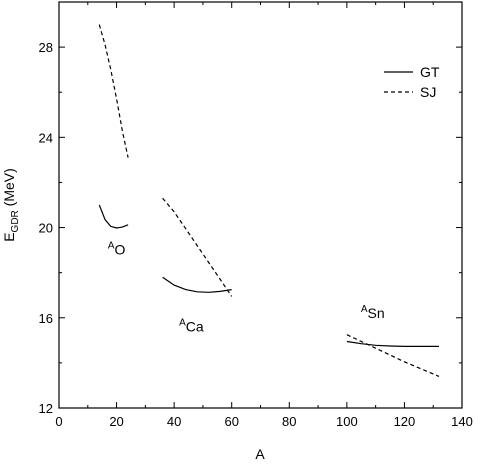 Image resolution: width=481 pixels, height=464 pixels. Describe the element at coordinates (9, 236) in the screenshot. I see `y-axis-label-main: E` at that location.